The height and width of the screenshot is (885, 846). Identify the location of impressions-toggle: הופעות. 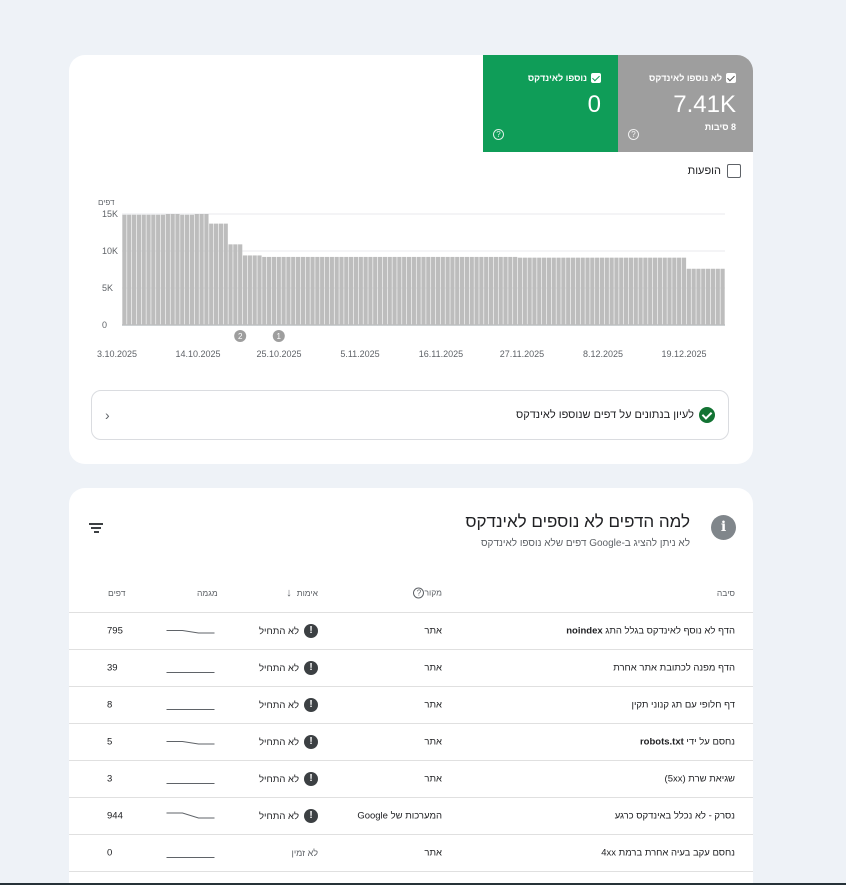
(714, 171).